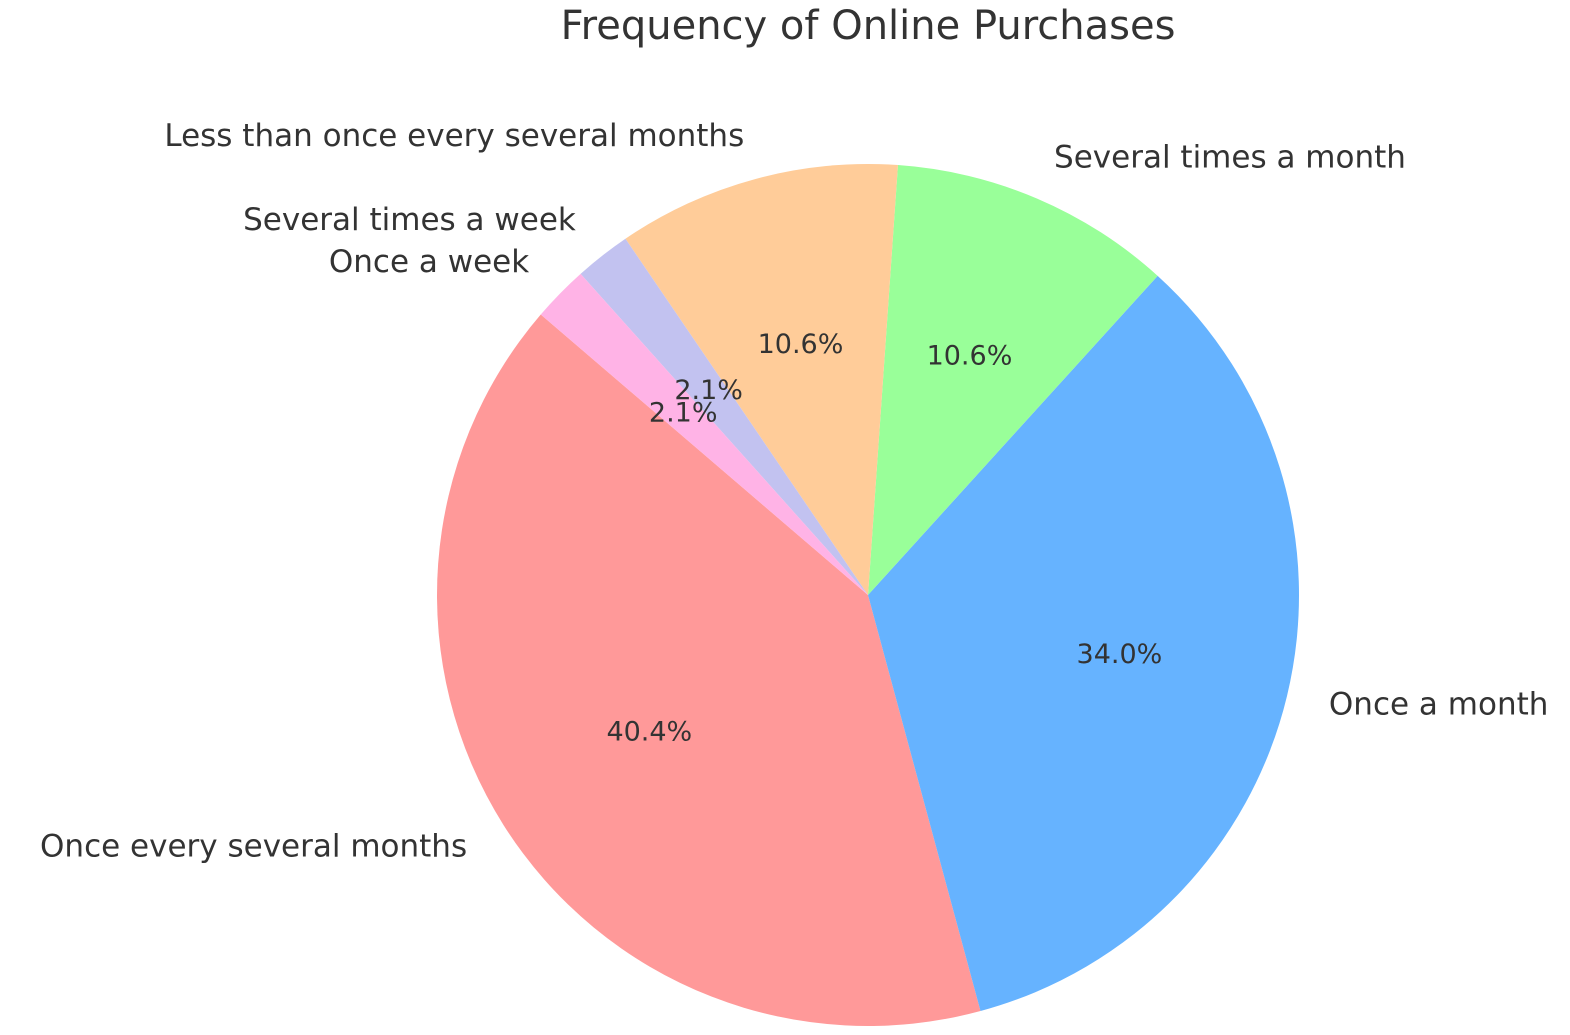 The image size is (1570, 1035). I want to click on slice-label: Several times a month, so click(1230, 157).